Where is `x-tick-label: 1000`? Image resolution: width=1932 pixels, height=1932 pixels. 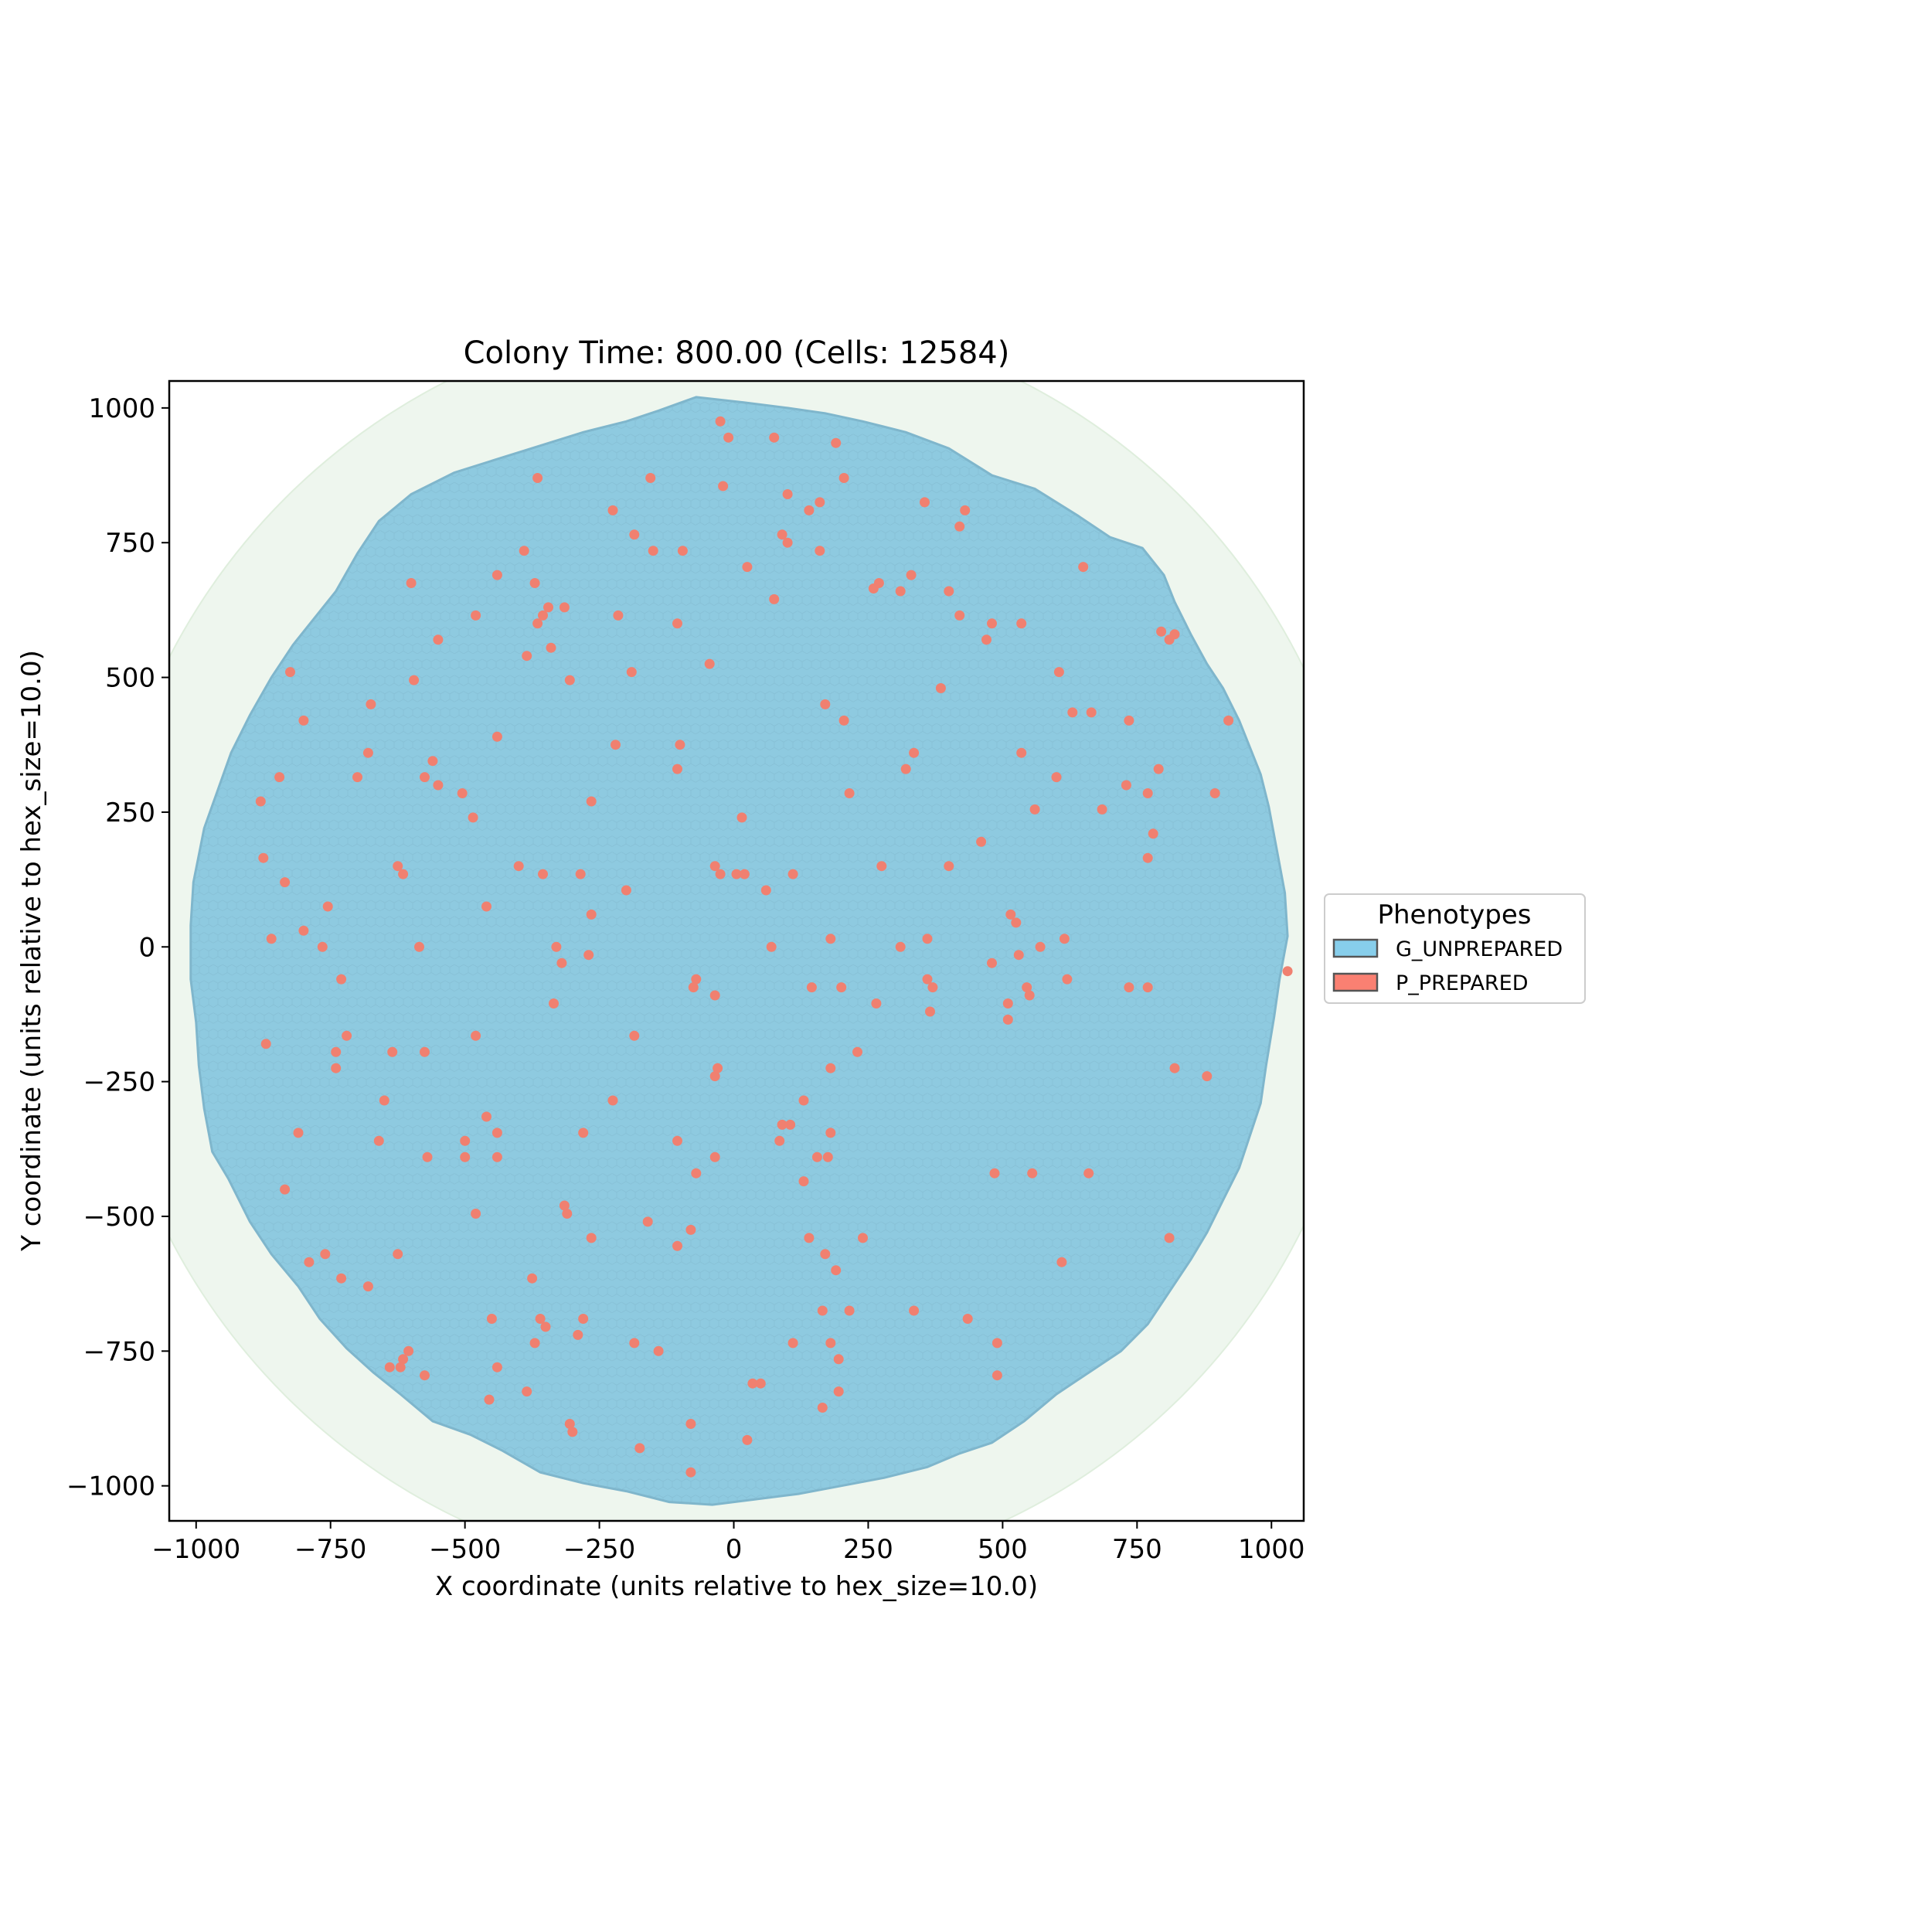
x-tick-label: 1000 is located at coordinates (1271, 1549).